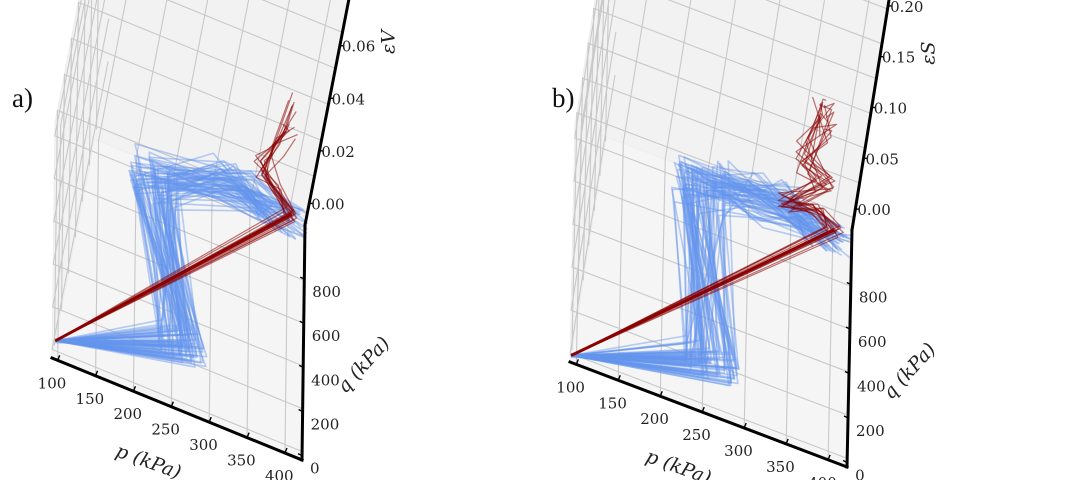 The image size is (1080, 480). I want to click on z-tick-label: 0.00, so click(327, 204).